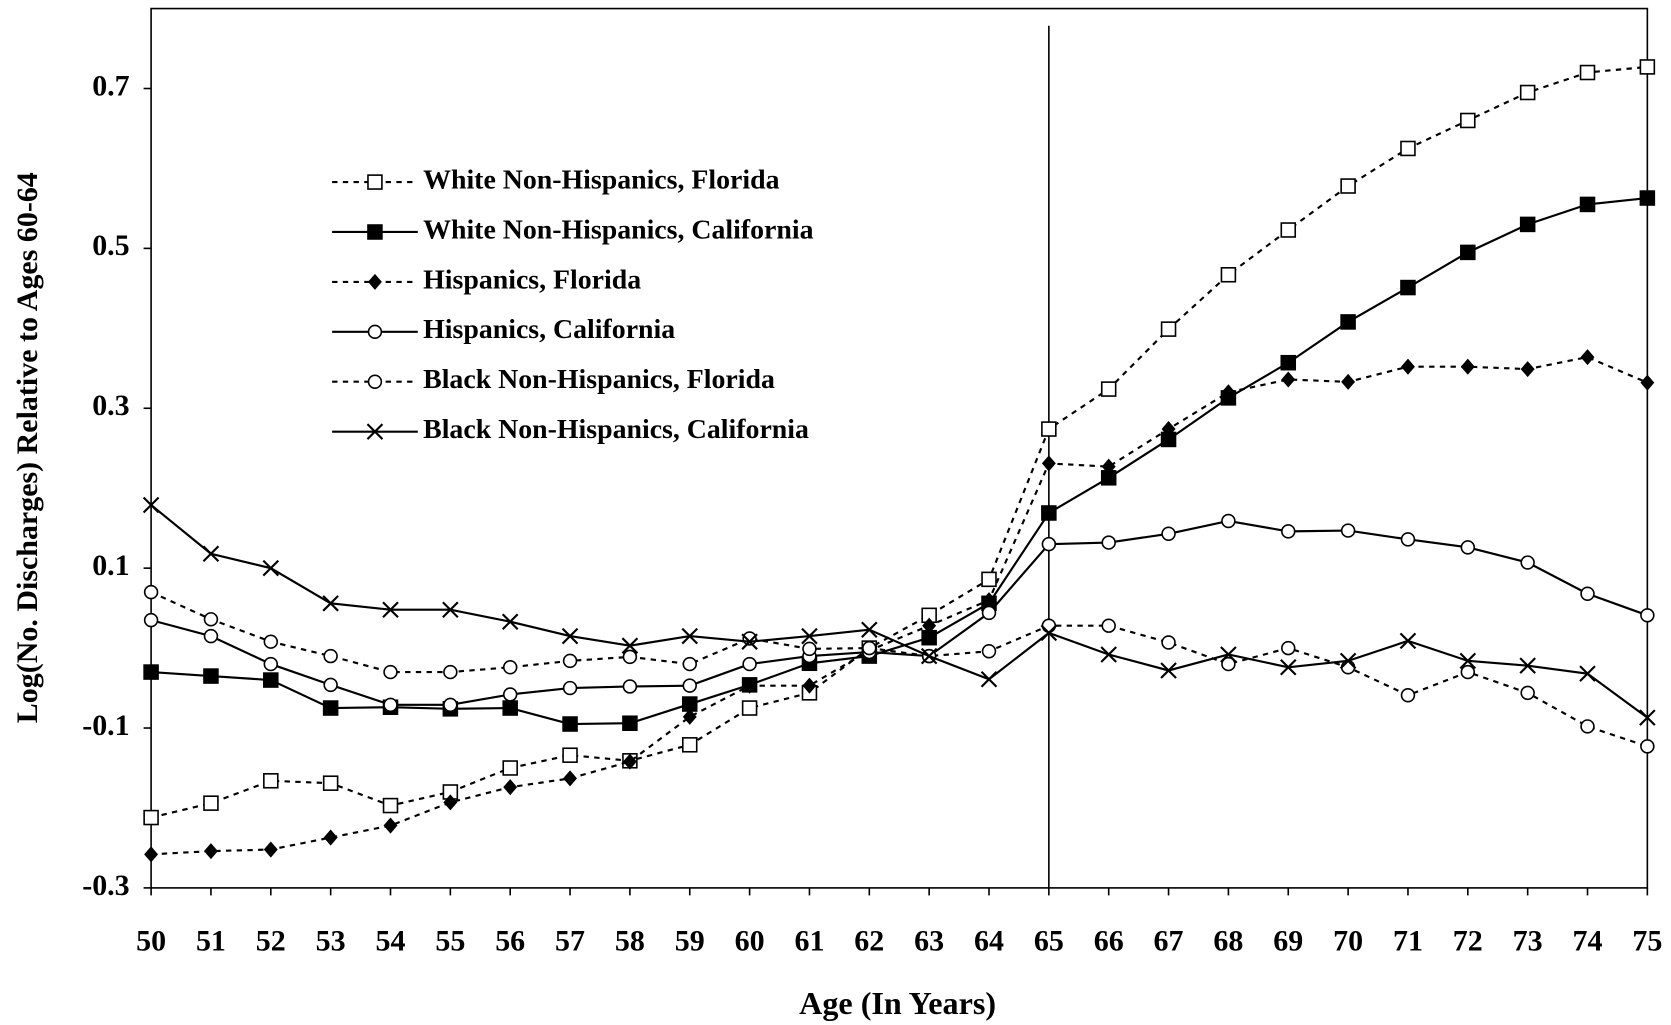 The image size is (1671, 1025). I want to click on x-tick-label: 61, so click(809, 940).